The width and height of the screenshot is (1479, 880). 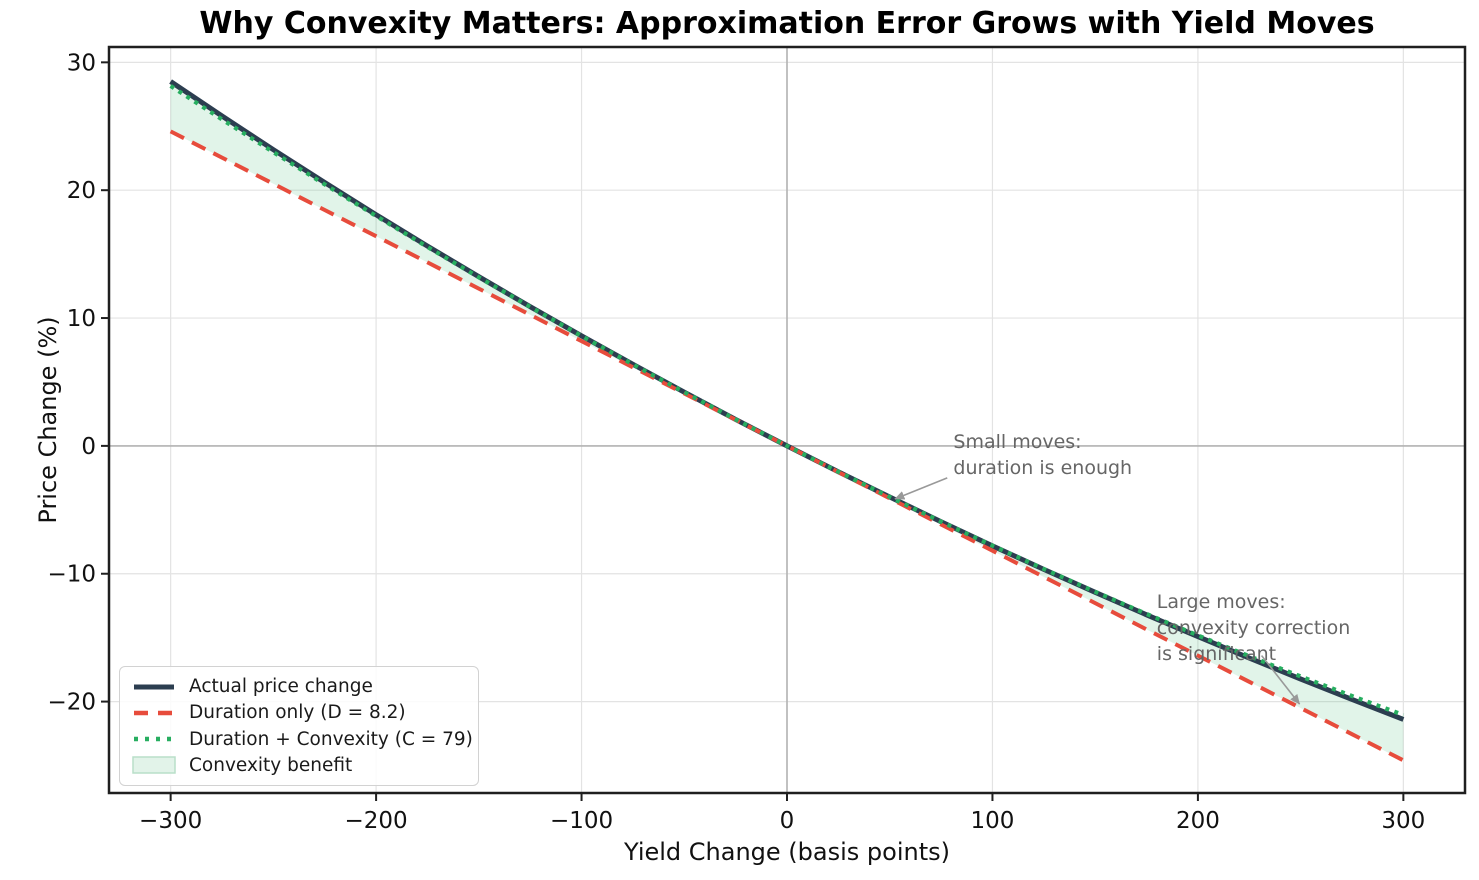 I want to click on x-tick-label: 200, so click(x=1198, y=821).